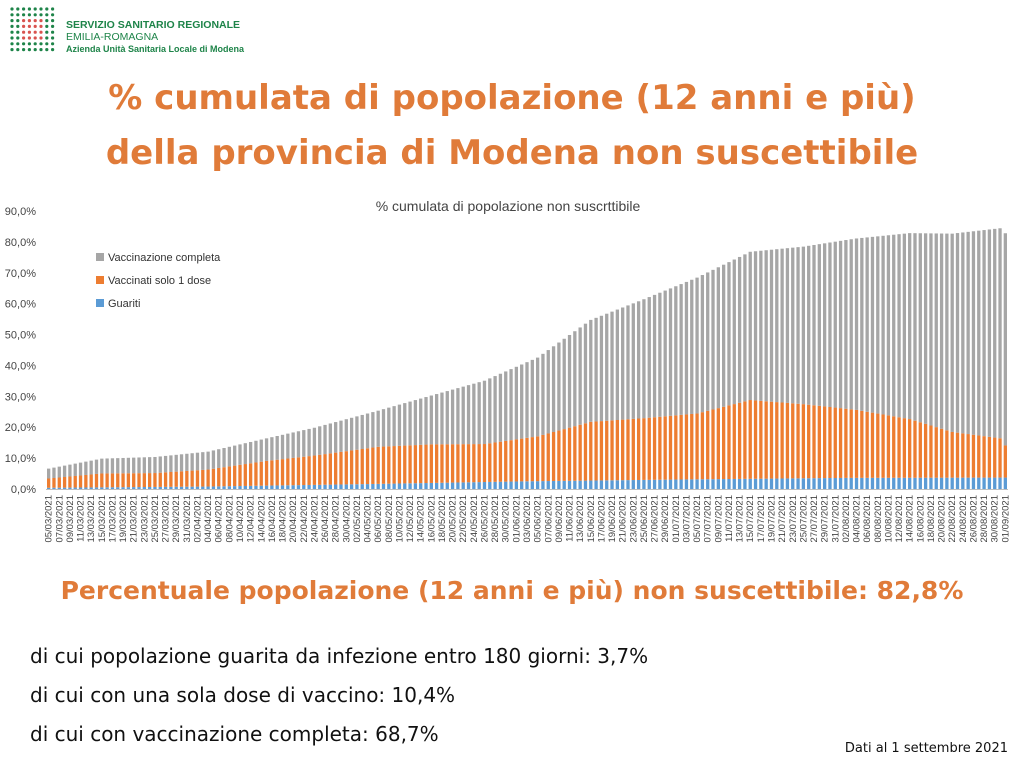  I want to click on legend-label: Vaccinazione completa, so click(164, 258).